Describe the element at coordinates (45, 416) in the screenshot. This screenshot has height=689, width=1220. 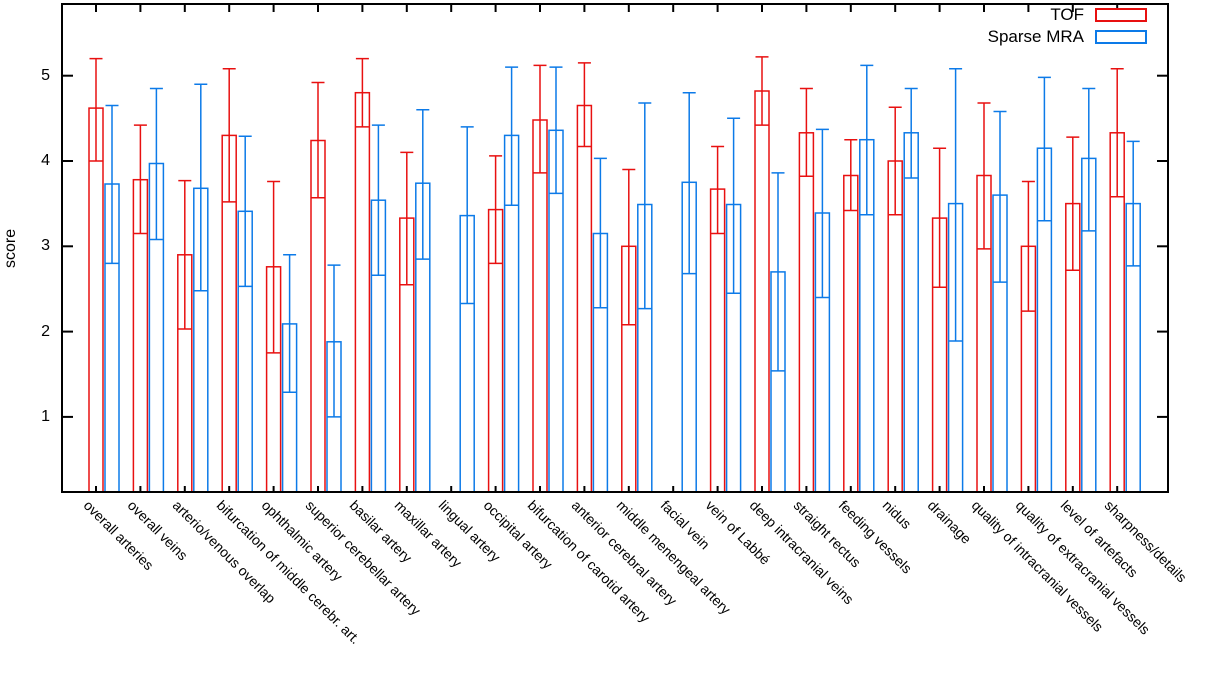
I see `y-tick-label: 1` at that location.